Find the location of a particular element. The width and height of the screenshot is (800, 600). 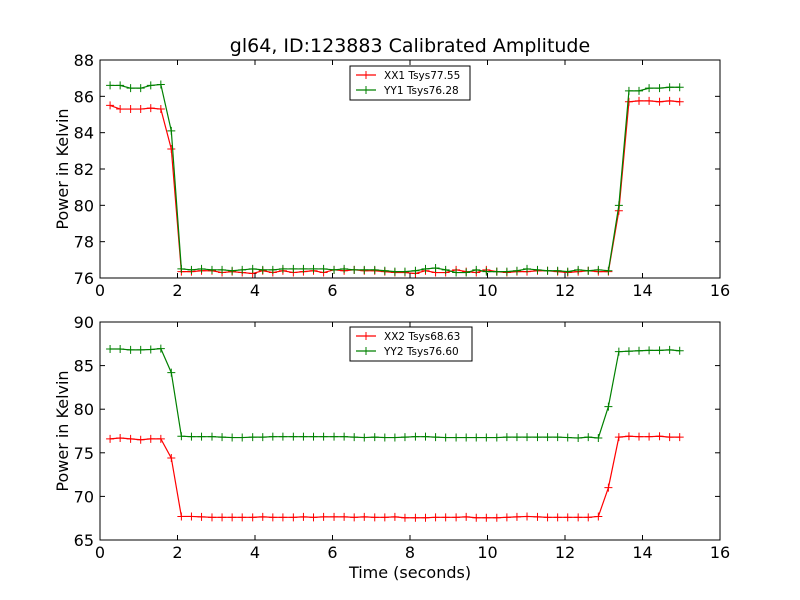

x-tick-label: 10 is located at coordinates (487, 290).